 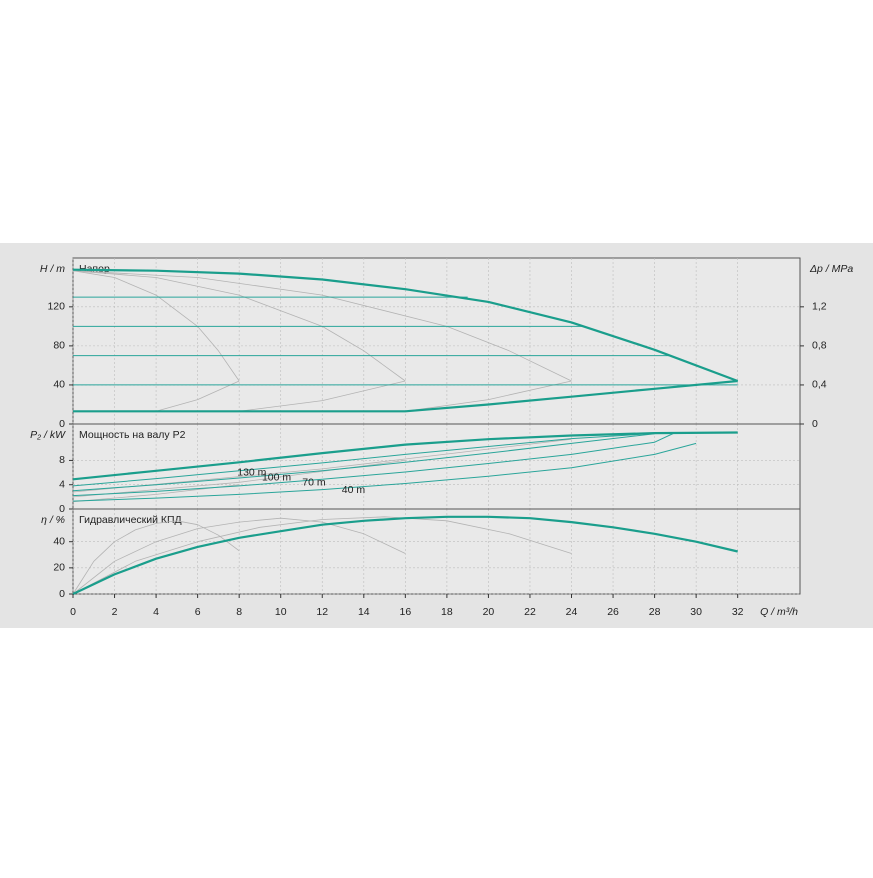 I want to click on x-tick-label: 24, so click(x=572, y=612).